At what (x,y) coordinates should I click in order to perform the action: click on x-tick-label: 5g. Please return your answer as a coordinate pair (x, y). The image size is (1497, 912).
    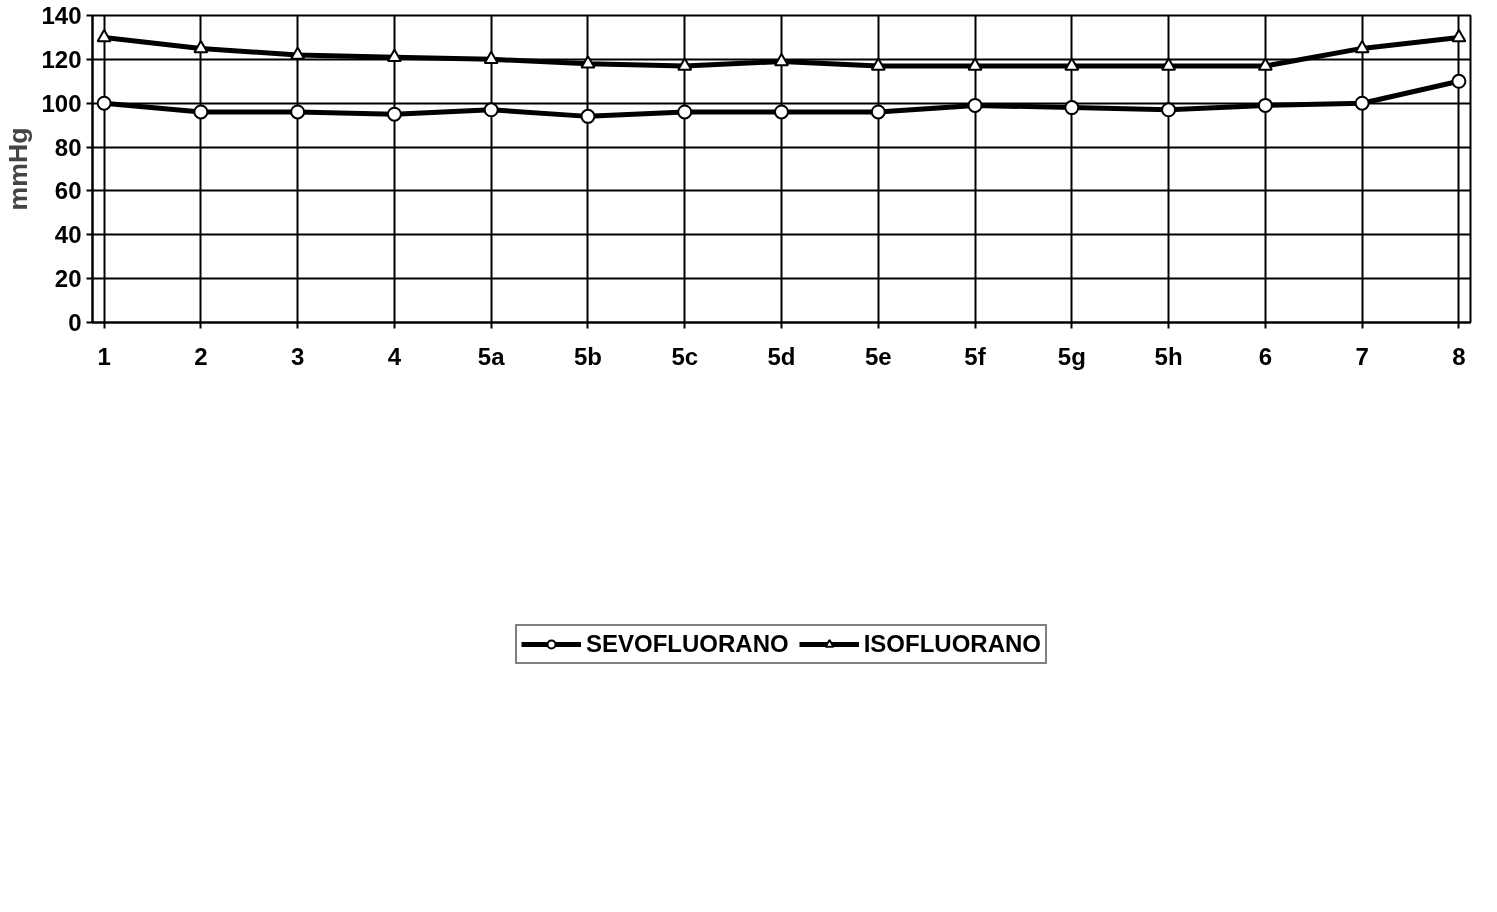
    Looking at the image, I should click on (1071, 356).